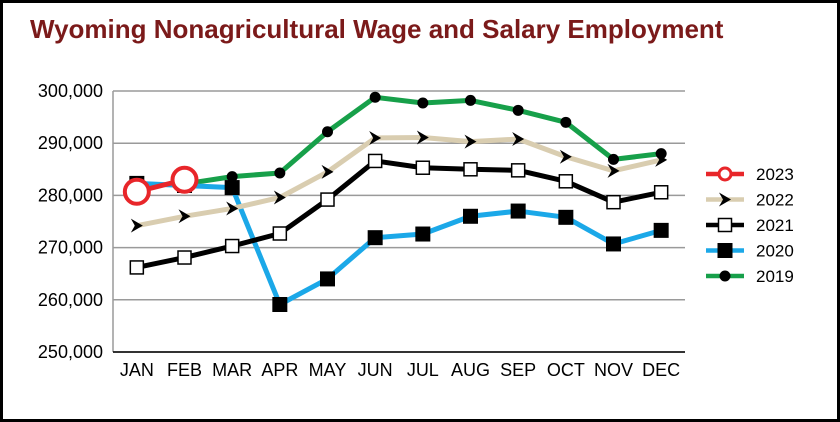 Image resolution: width=840 pixels, height=422 pixels. What do you see at coordinates (70, 300) in the screenshot?
I see `y-tick-label: 260,000` at bounding box center [70, 300].